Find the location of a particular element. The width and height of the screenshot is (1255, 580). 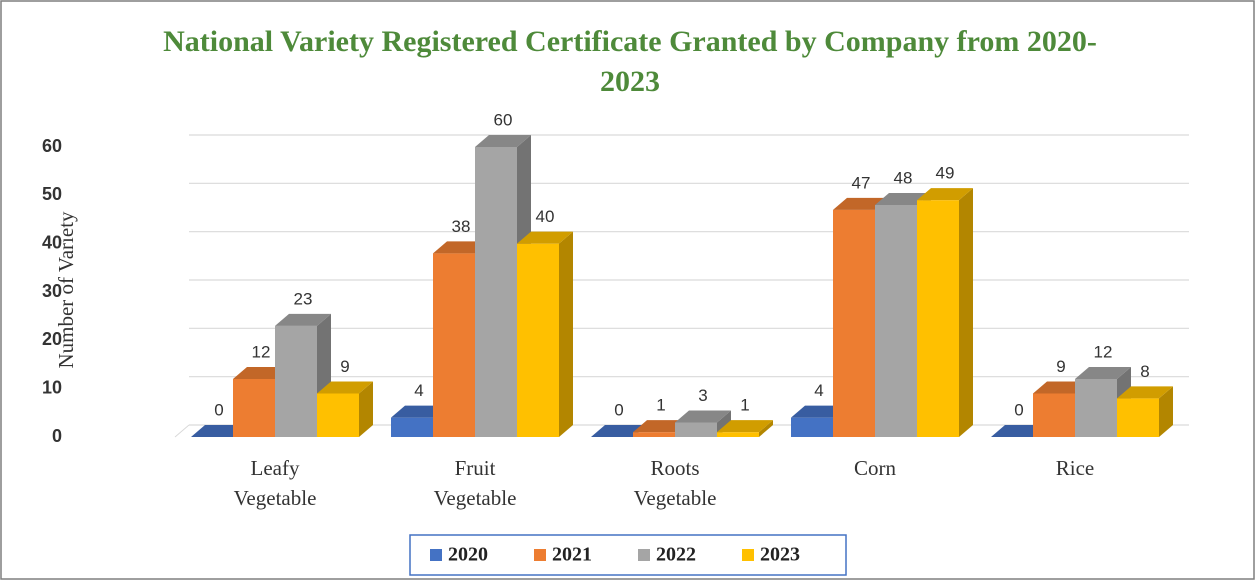

y-tick-label: 10 is located at coordinates (52, 387).